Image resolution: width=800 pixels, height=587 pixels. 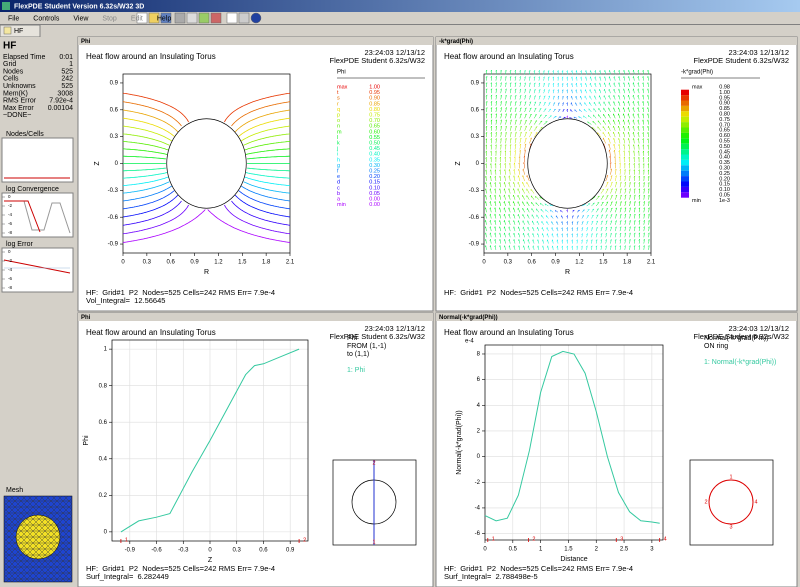 I want to click on panel-header, so click(x=616, y=317).